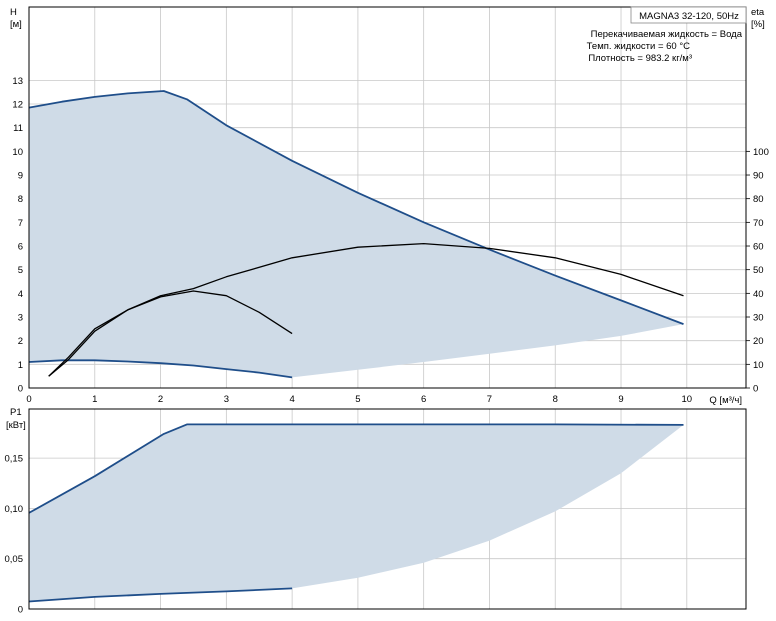  Describe the element at coordinates (758, 24) in the screenshot. I see `y-right-unit: [%]` at that location.